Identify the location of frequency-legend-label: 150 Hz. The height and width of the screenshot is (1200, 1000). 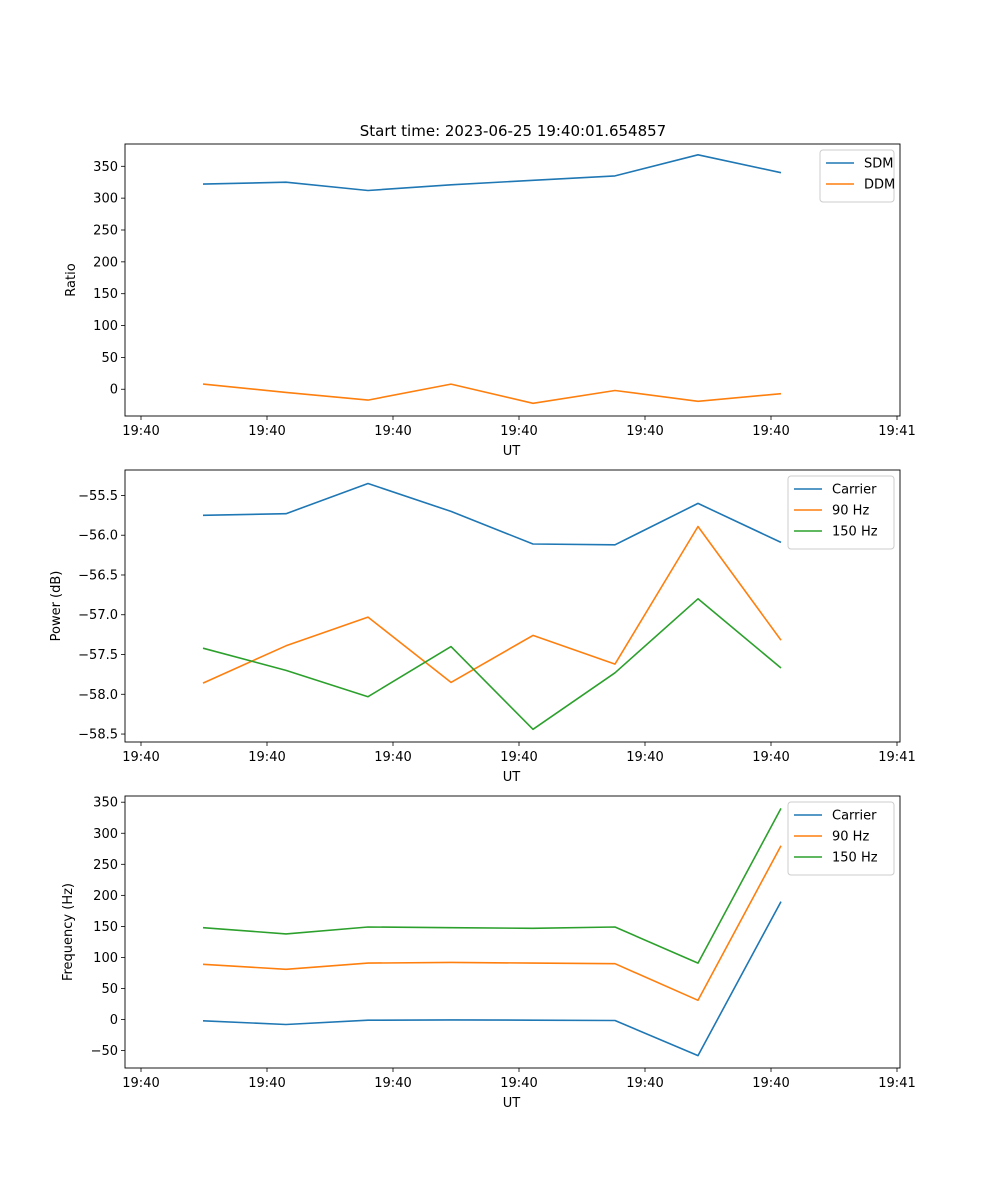
(855, 858).